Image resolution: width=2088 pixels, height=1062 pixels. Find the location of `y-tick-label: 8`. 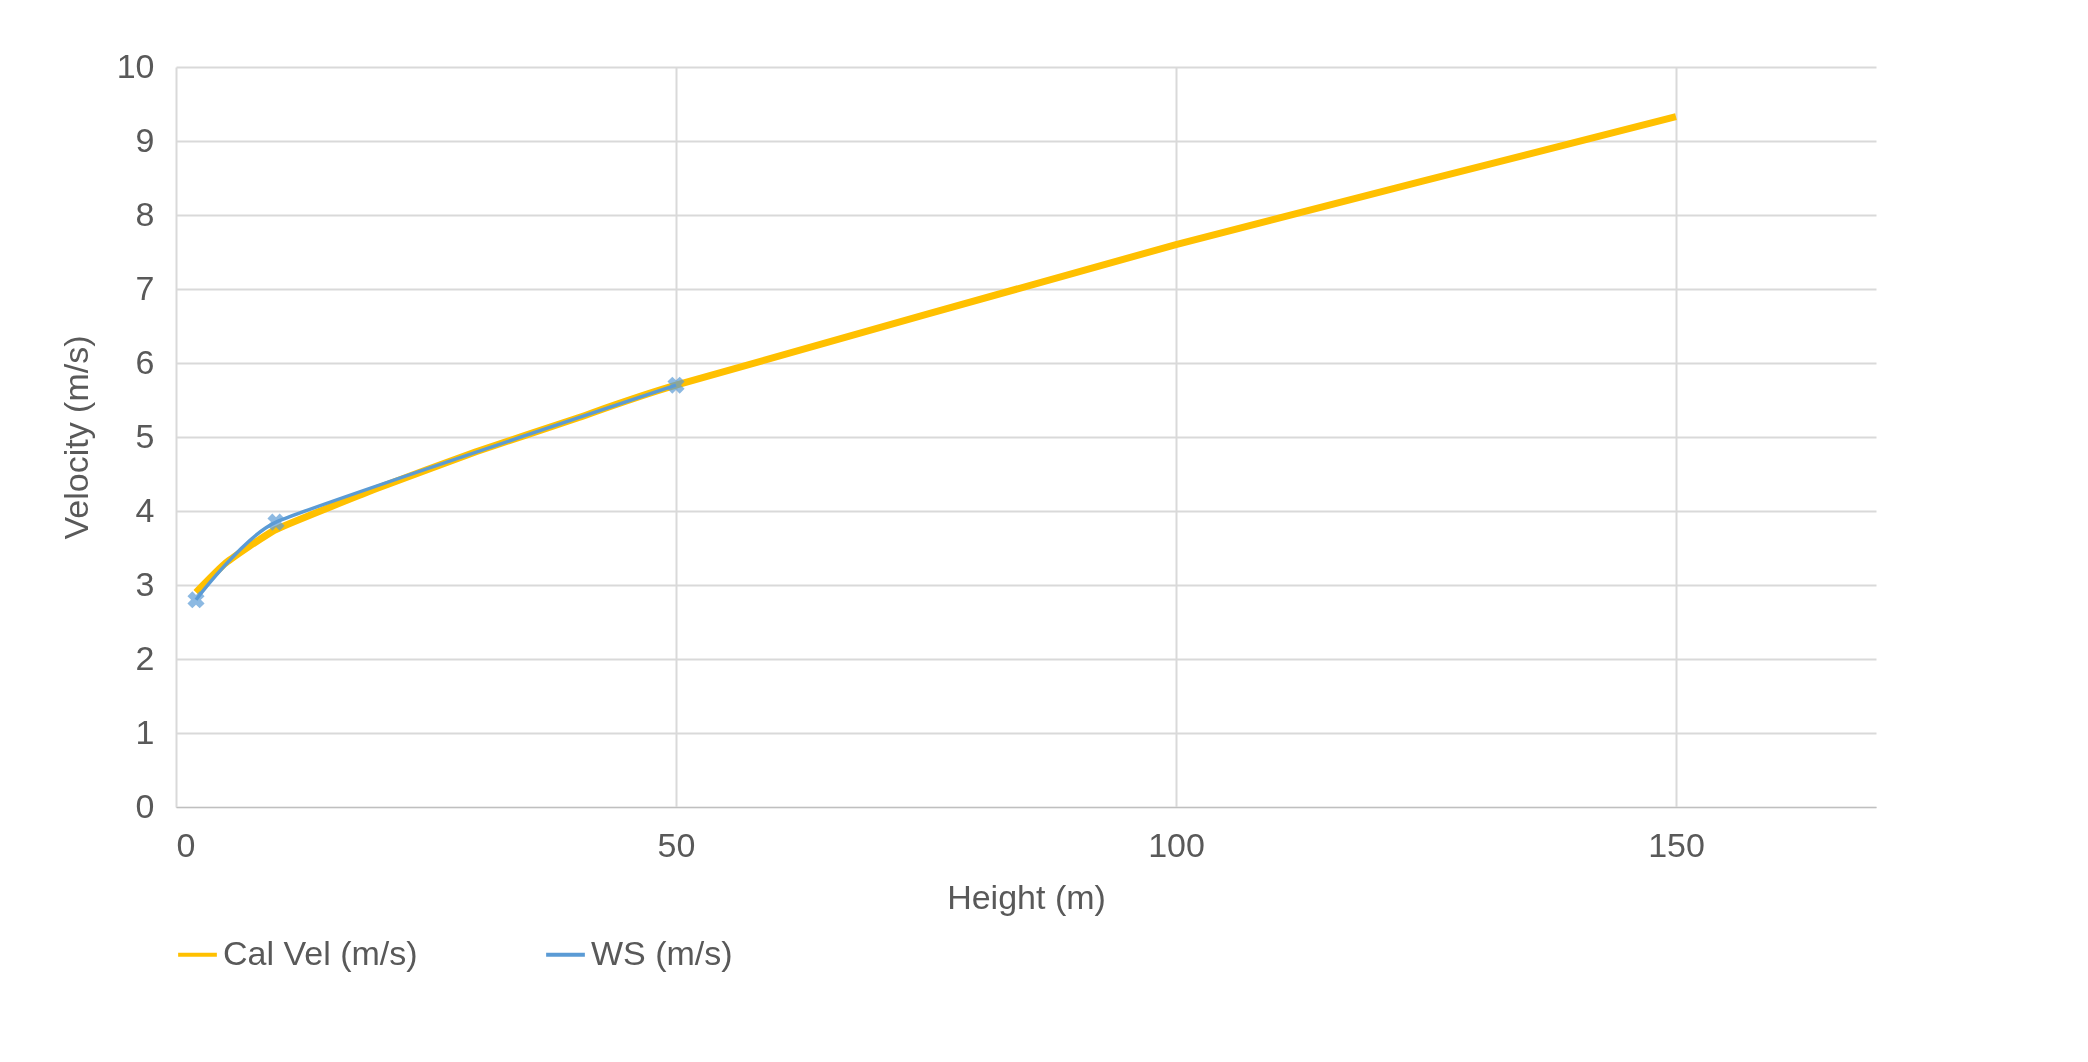

y-tick-label: 8 is located at coordinates (145, 213).